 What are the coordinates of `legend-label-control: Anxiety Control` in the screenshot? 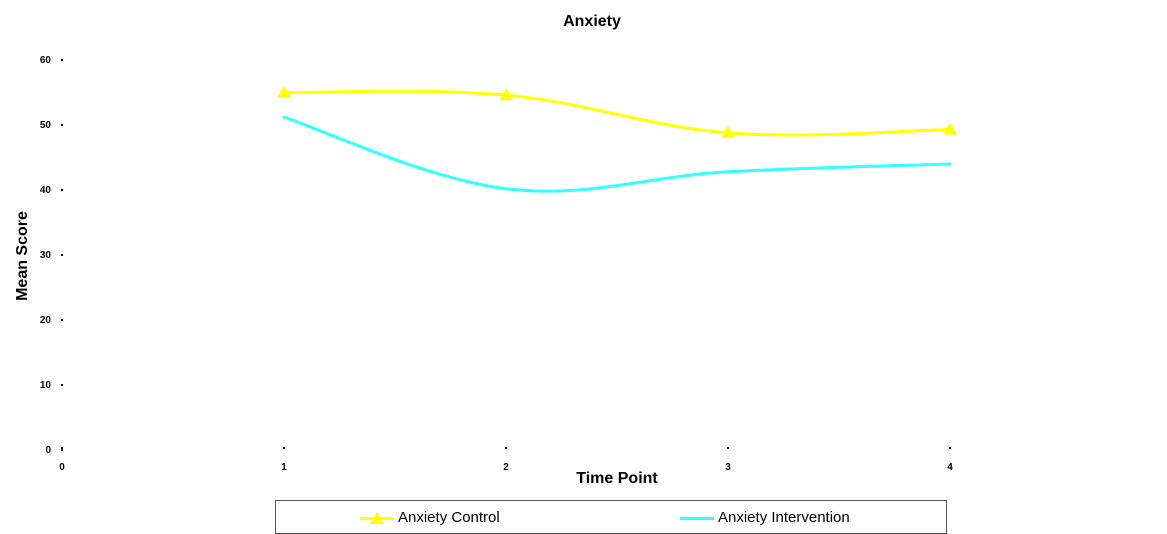 It's located at (449, 517).